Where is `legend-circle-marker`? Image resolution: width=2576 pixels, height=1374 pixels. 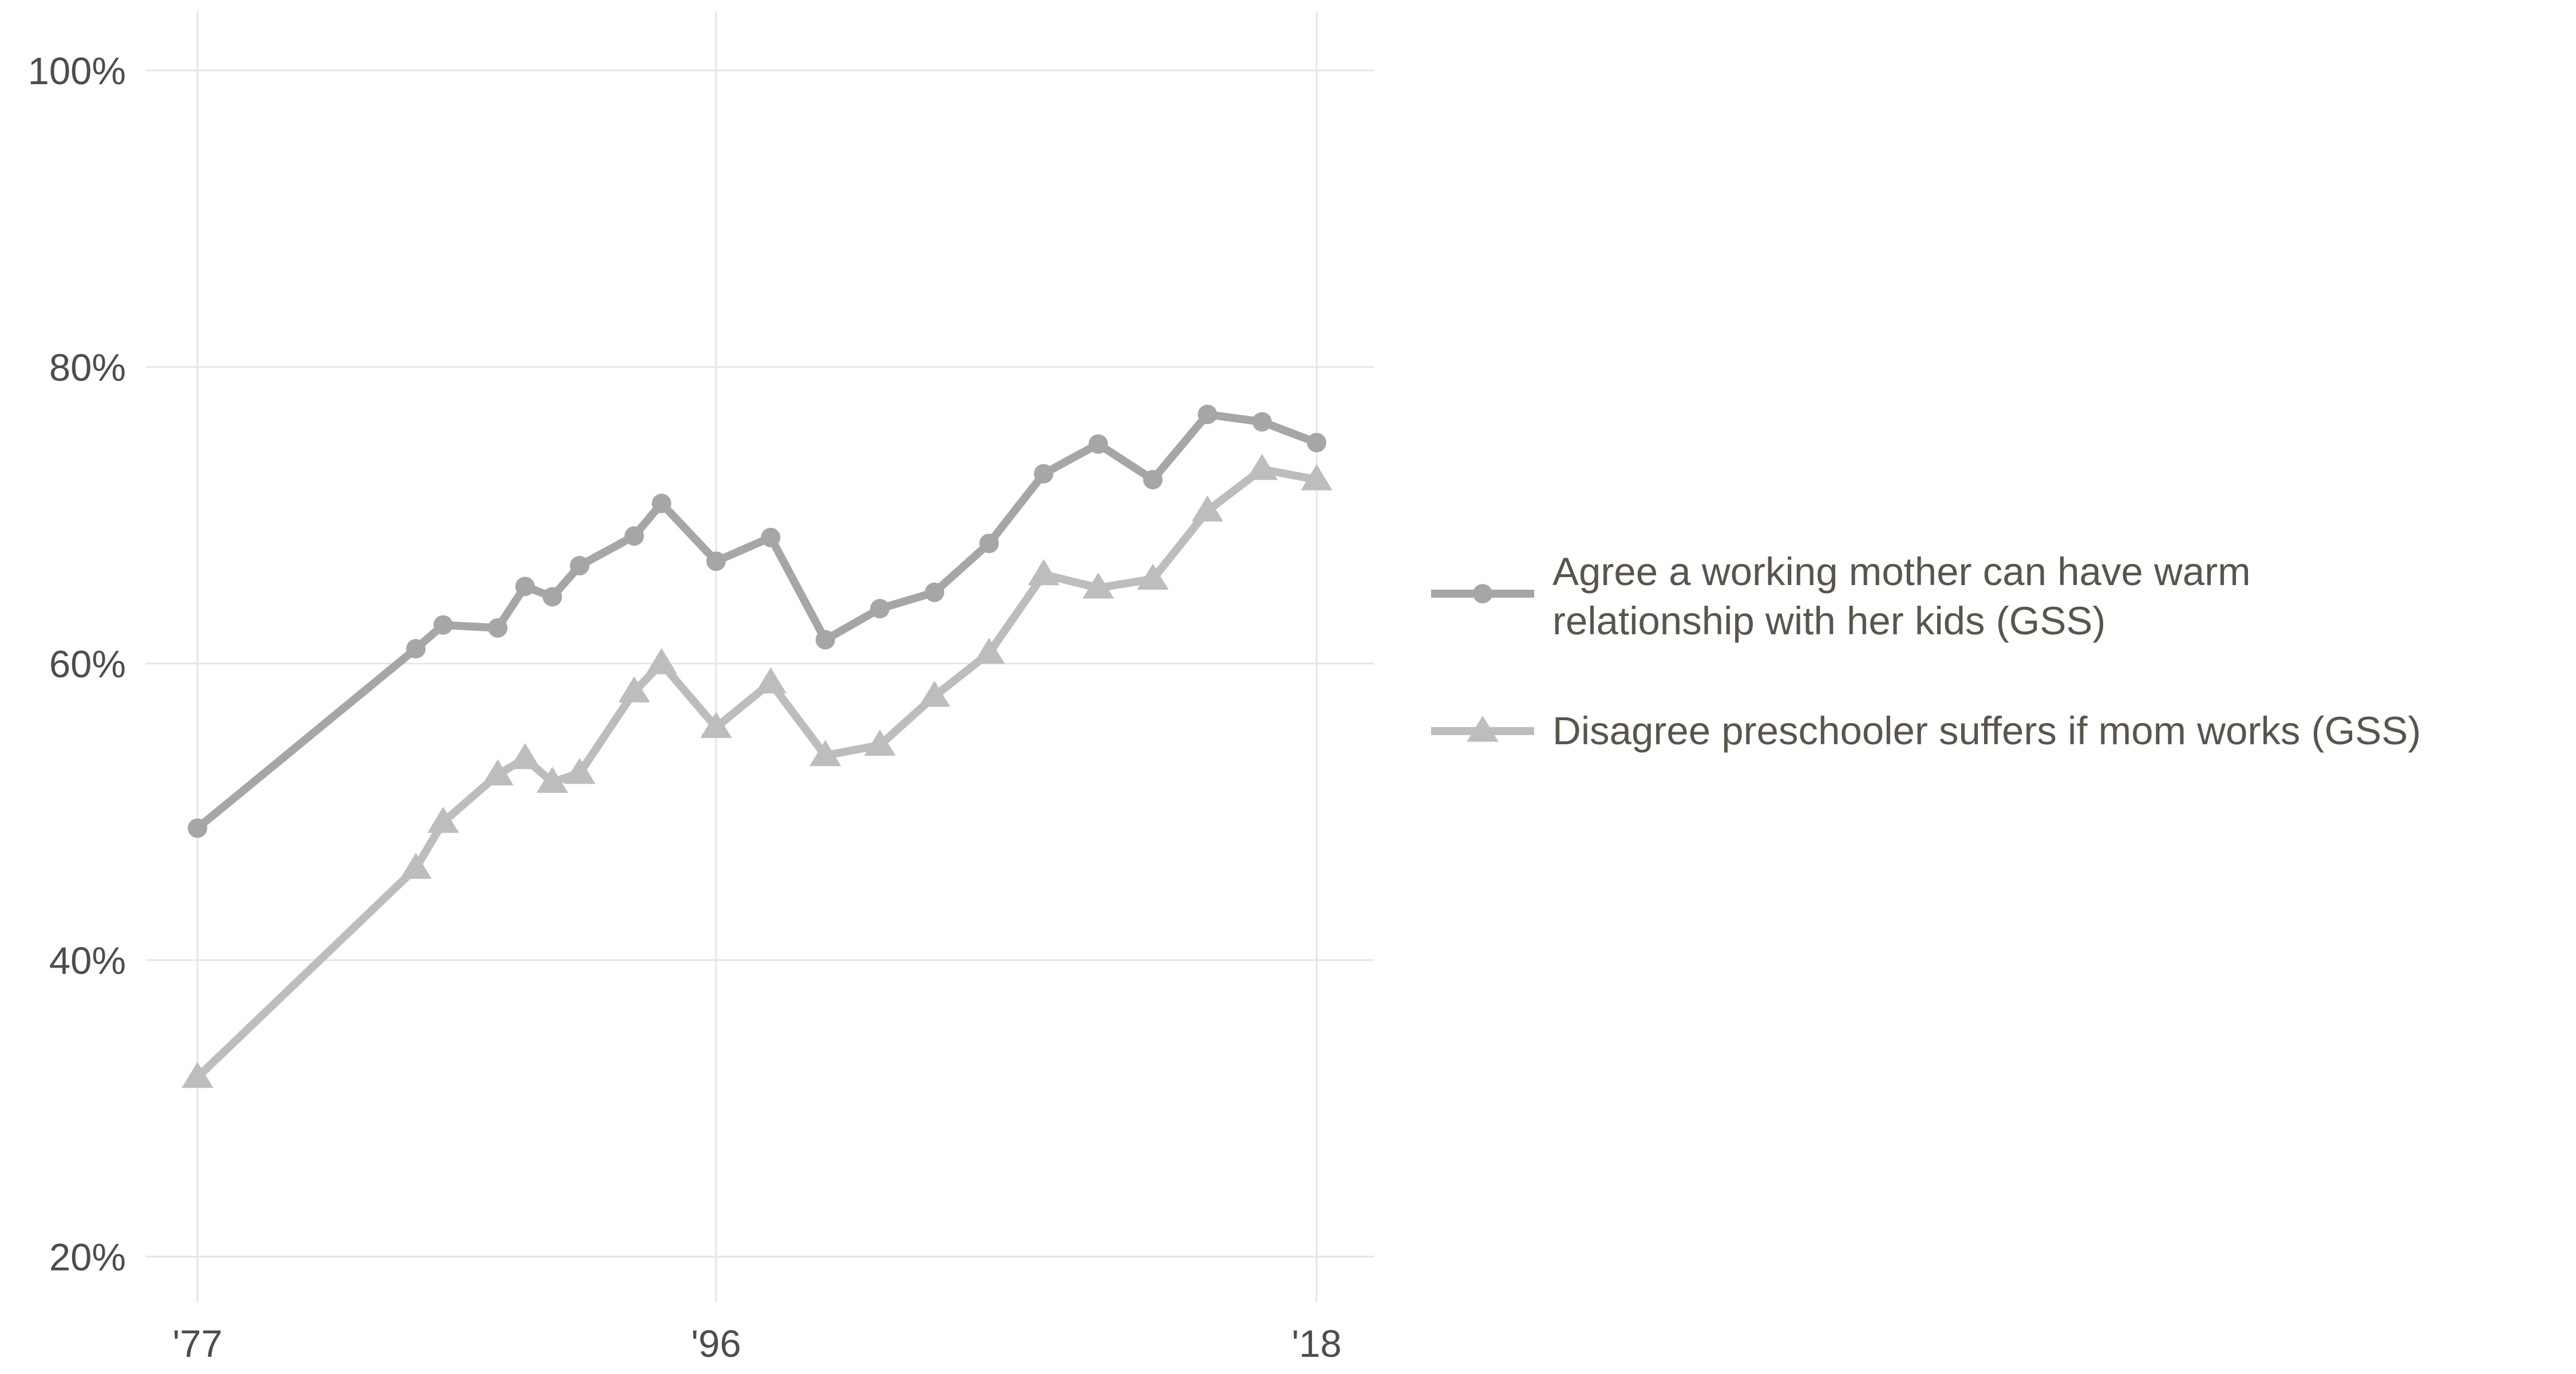
legend-circle-marker is located at coordinates (1482, 593).